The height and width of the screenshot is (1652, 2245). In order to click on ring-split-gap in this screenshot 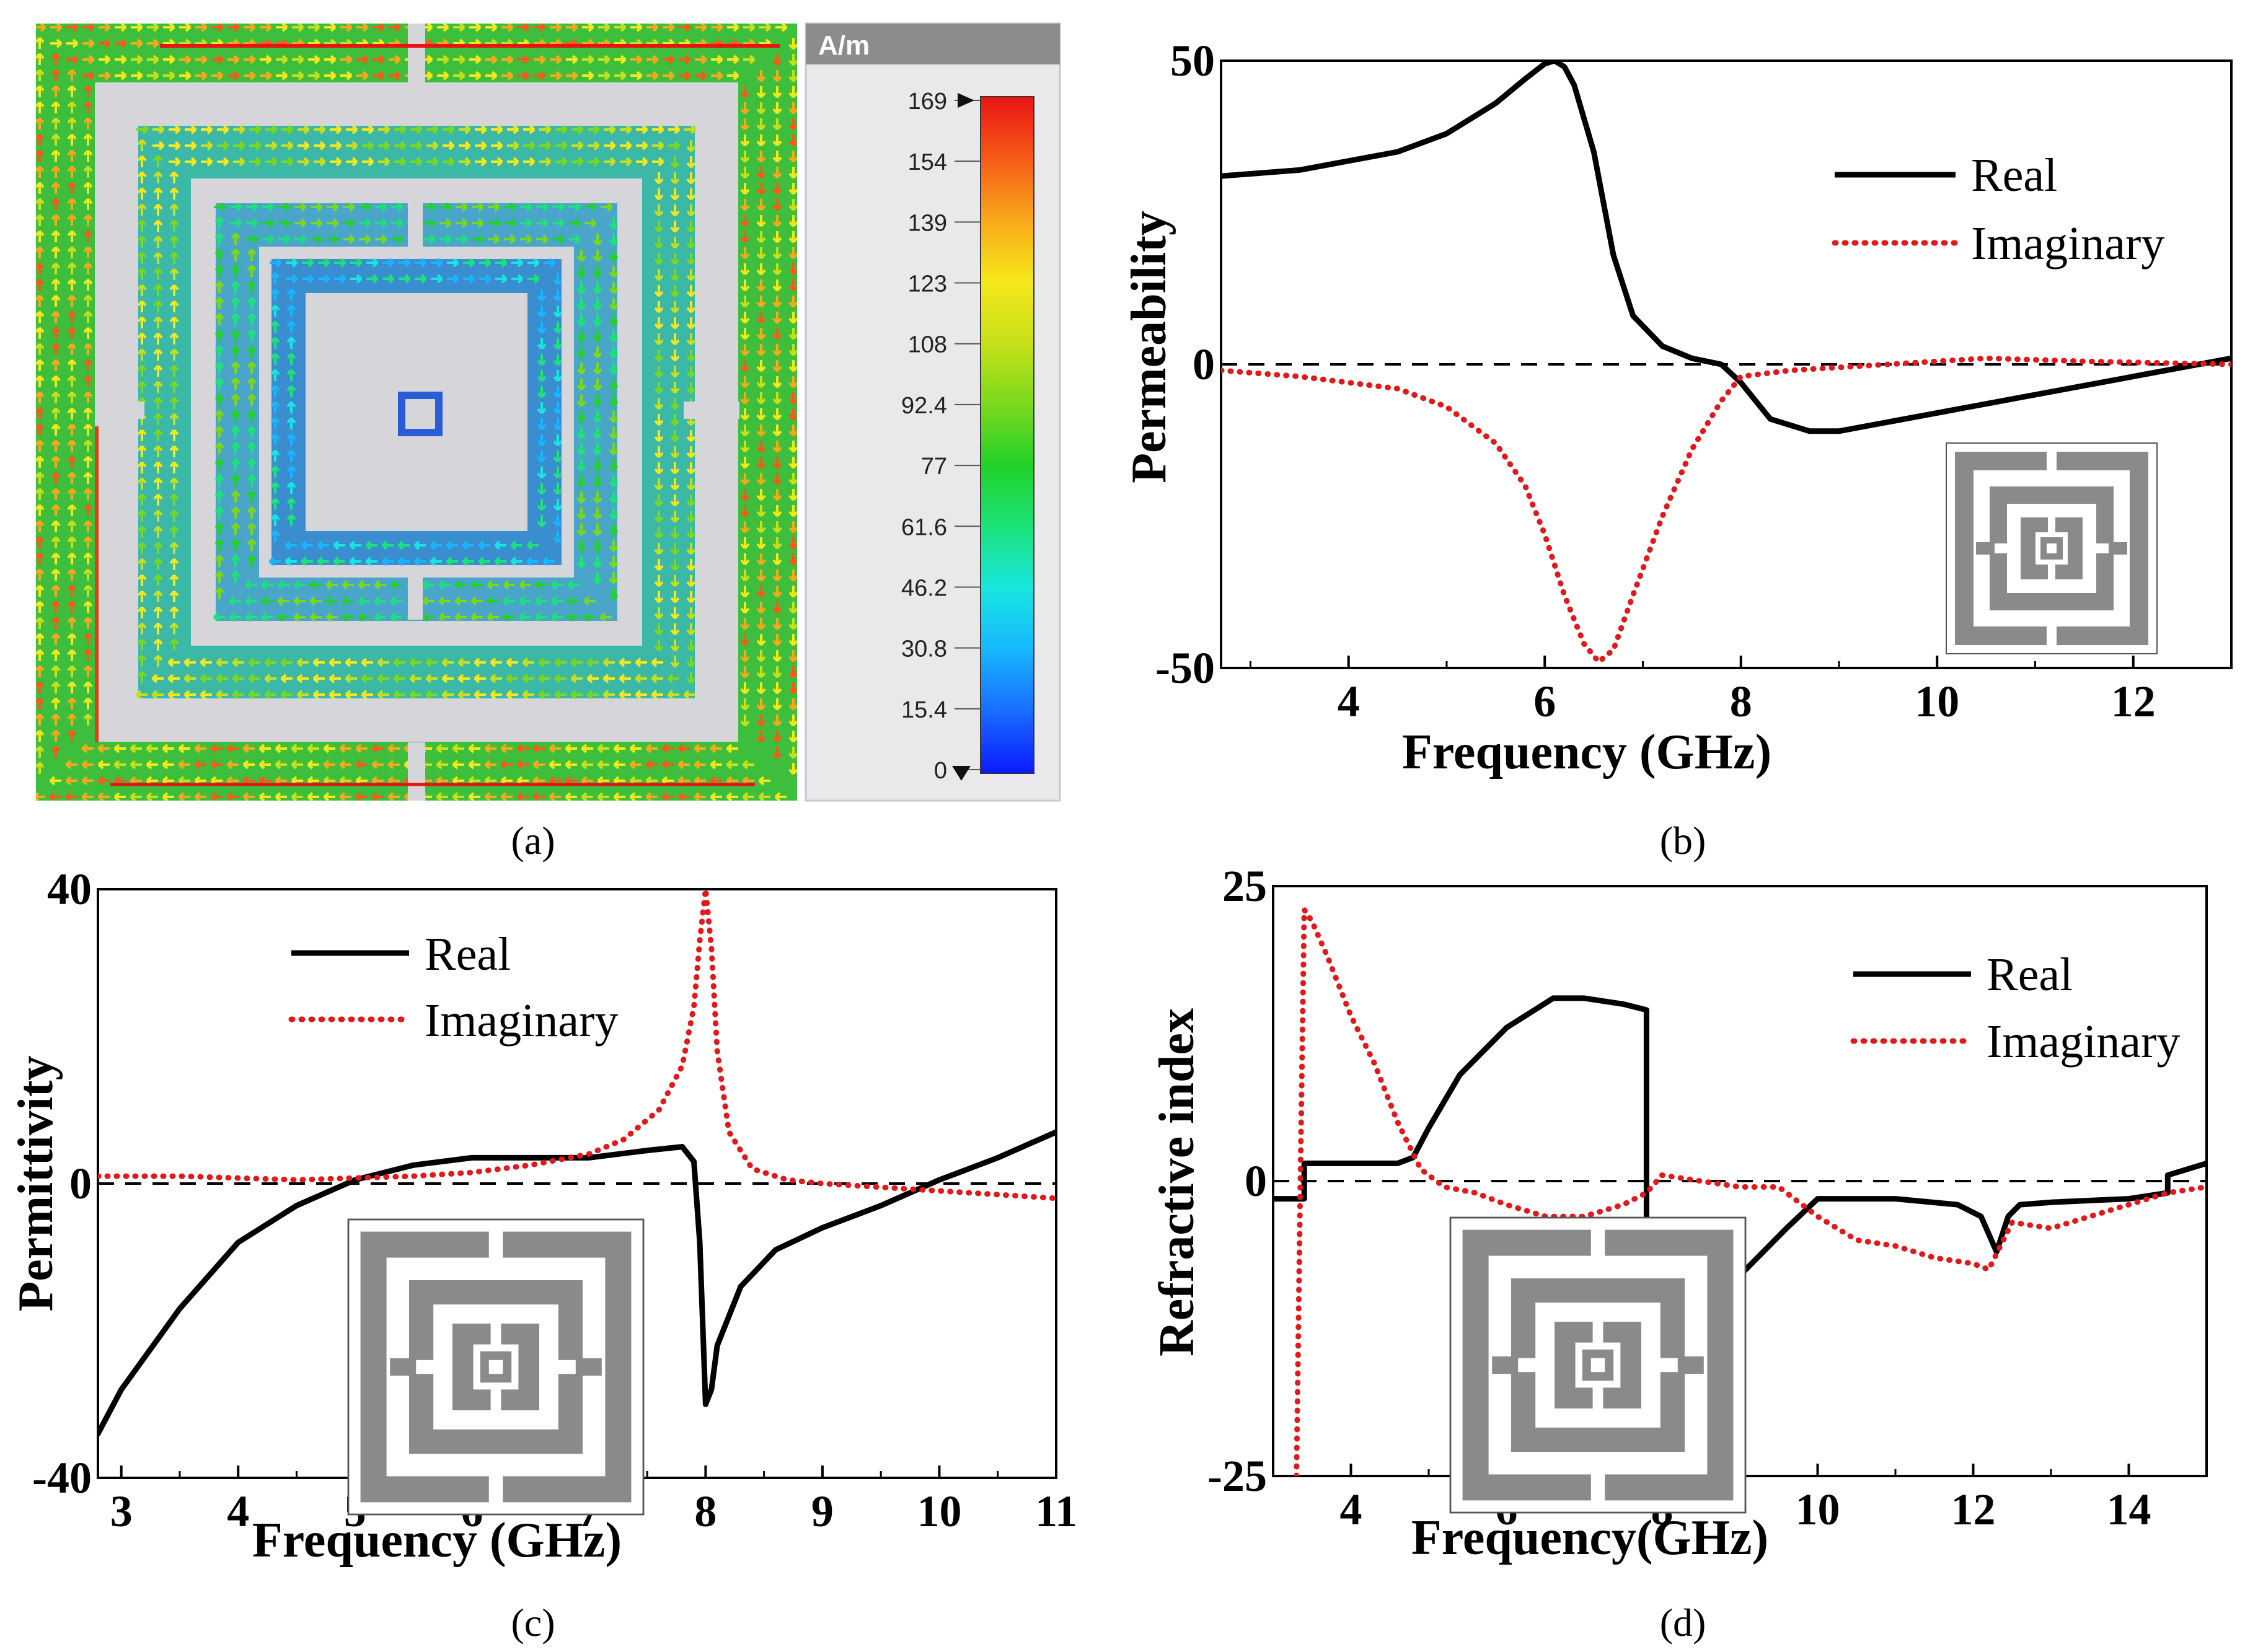, I will do `click(711, 410)`.